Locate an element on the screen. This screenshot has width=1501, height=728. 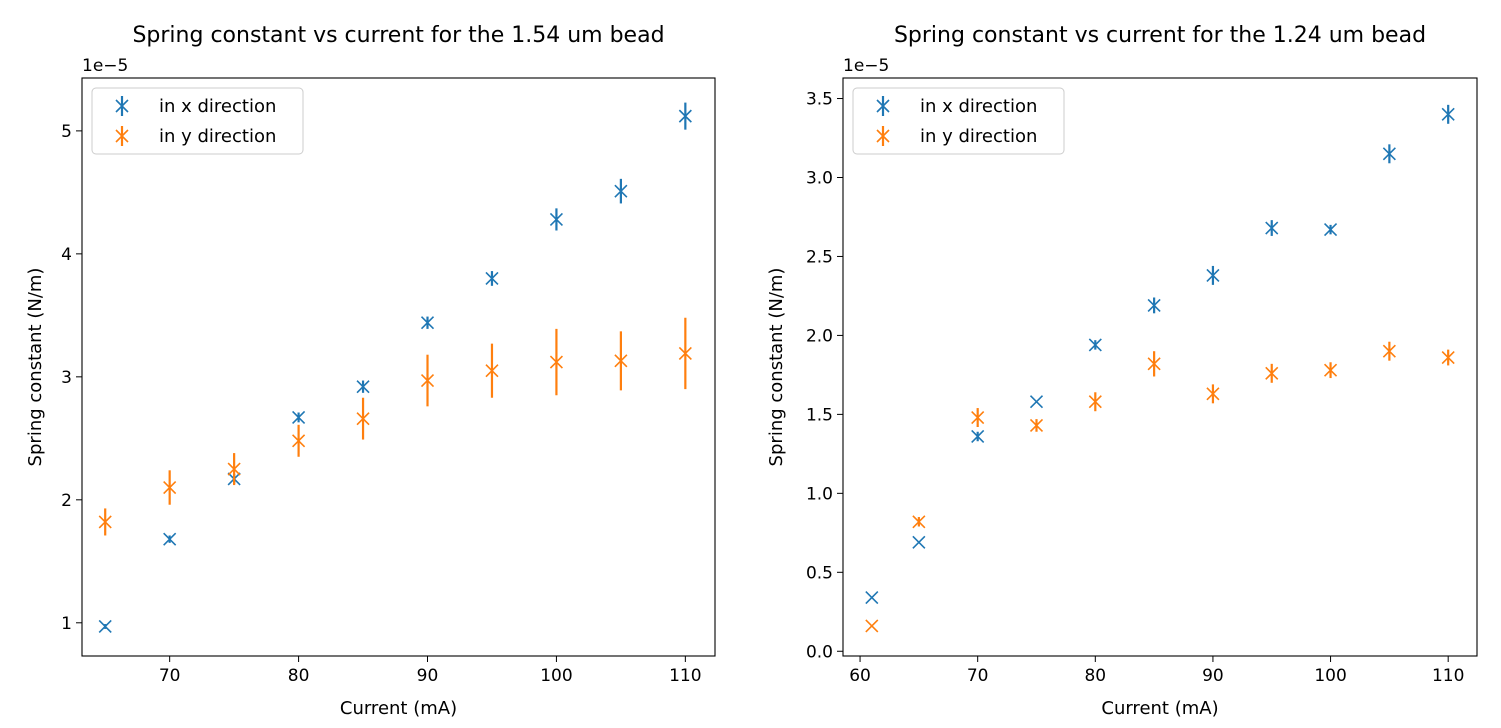
chart-left-y-tick-label: 2 is located at coordinates (66, 501).